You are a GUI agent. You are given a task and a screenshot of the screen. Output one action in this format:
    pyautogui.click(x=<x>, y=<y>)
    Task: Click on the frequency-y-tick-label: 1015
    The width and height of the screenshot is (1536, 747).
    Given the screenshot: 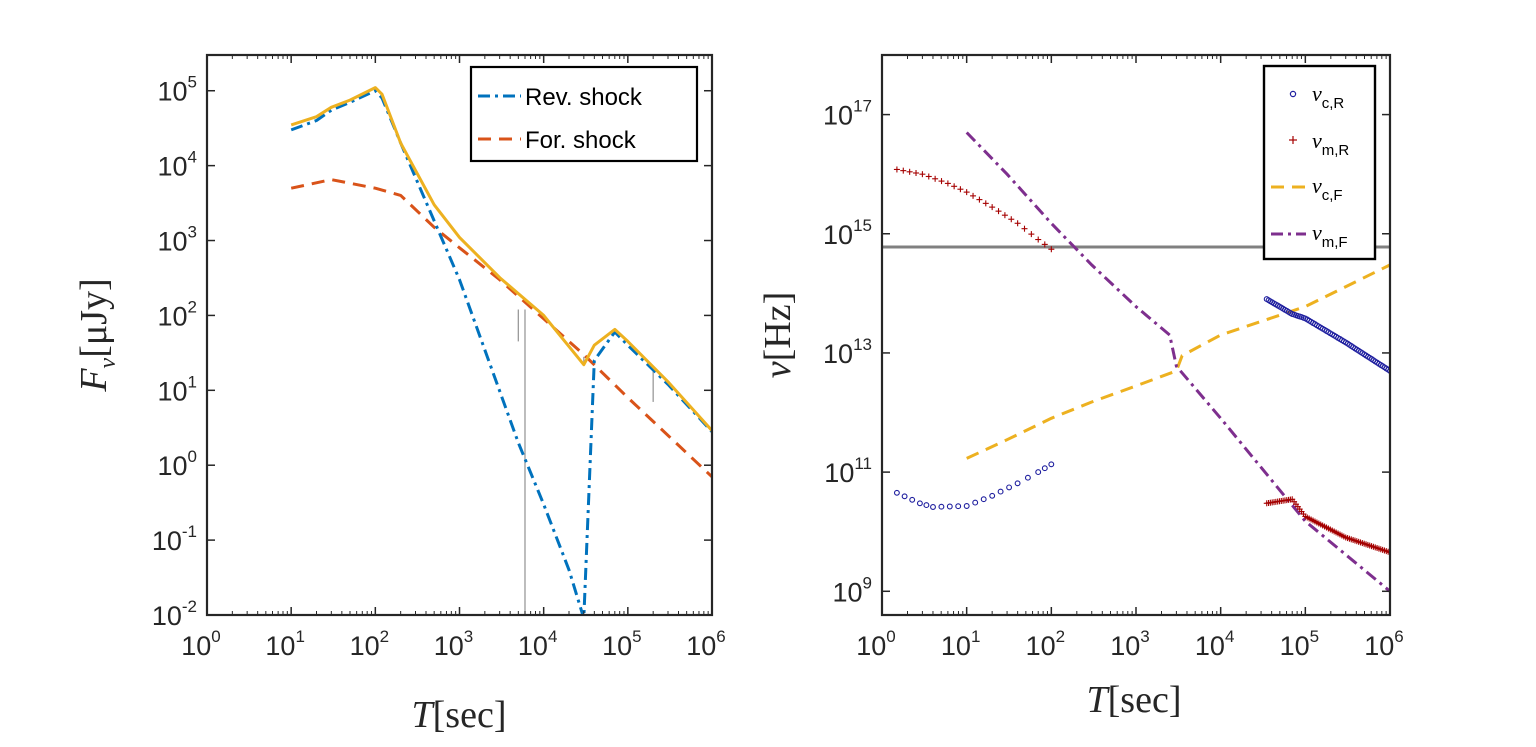 What is the action you would take?
    pyautogui.click(x=847, y=233)
    